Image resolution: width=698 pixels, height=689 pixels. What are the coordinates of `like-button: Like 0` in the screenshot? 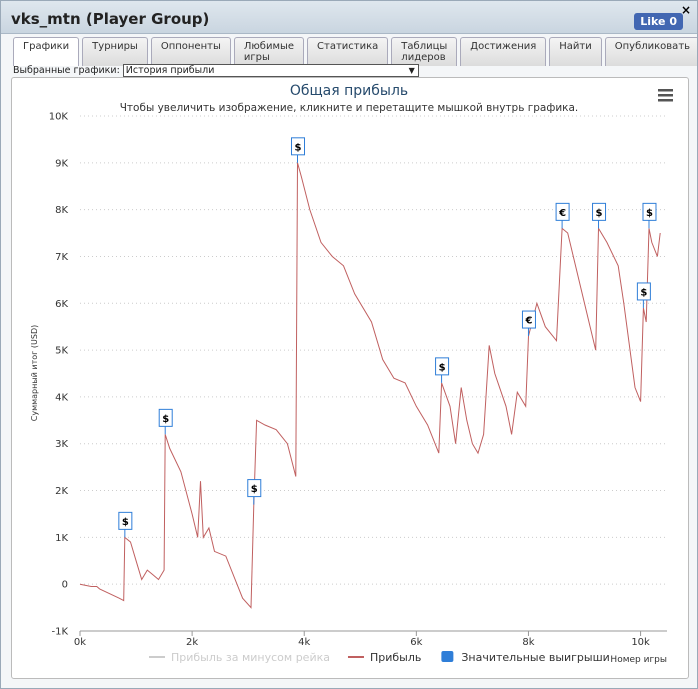 It's located at (658, 21).